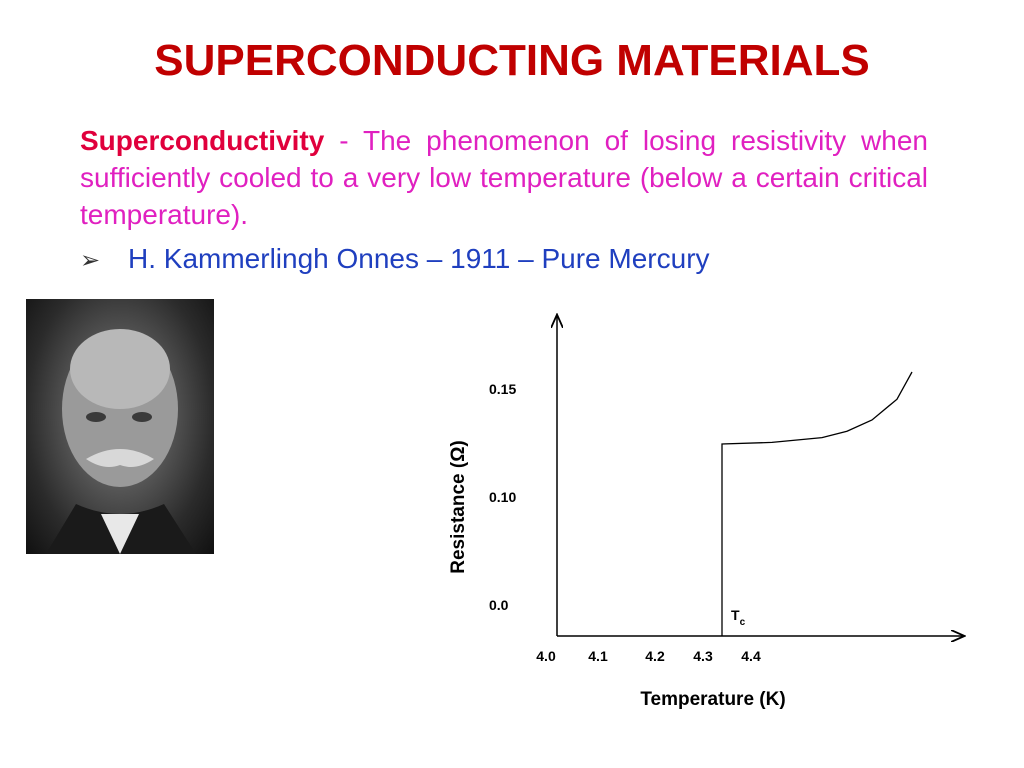 This screenshot has height=768, width=1024. Describe the element at coordinates (499, 605) in the screenshot. I see `y-tick-label: 0.0` at that location.